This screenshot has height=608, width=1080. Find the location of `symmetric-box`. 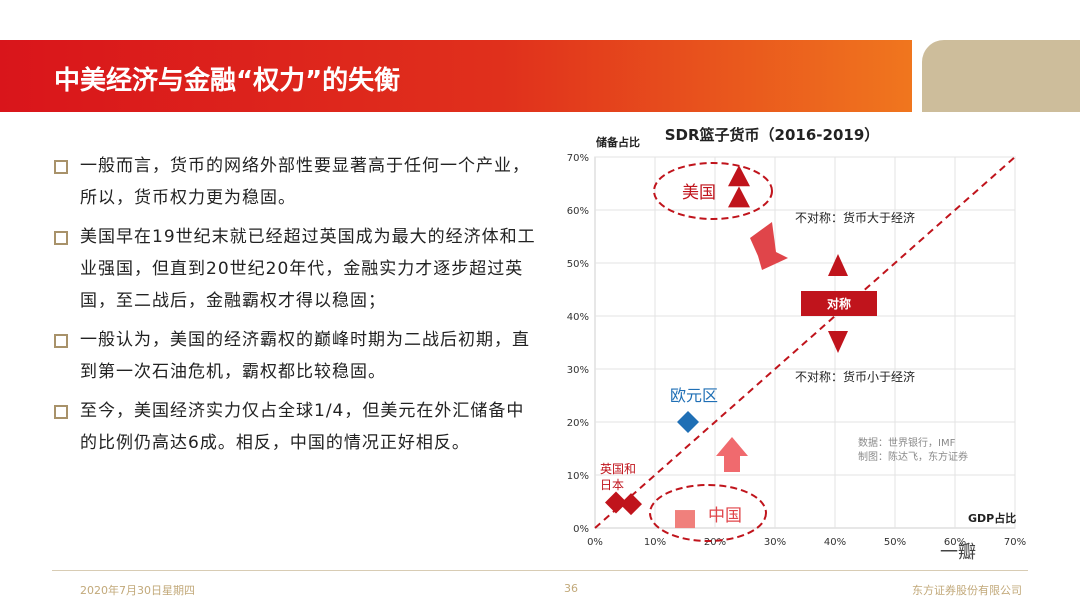

symmetric-box is located at coordinates (839, 303).